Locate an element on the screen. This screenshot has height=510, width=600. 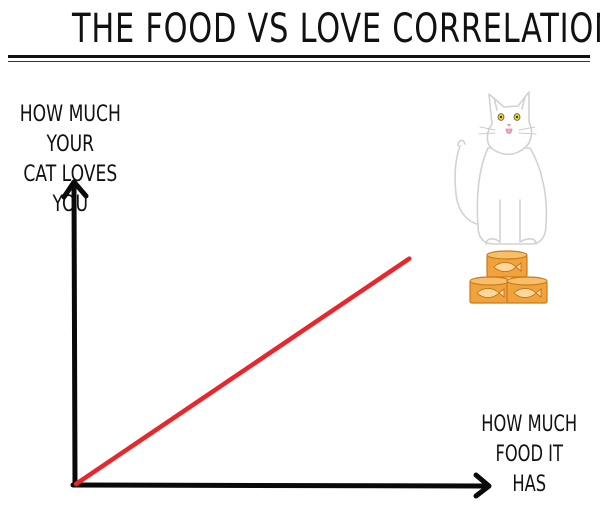
y-axis-label-line-1: HOW MUCH YOUR is located at coordinates (70, 129).